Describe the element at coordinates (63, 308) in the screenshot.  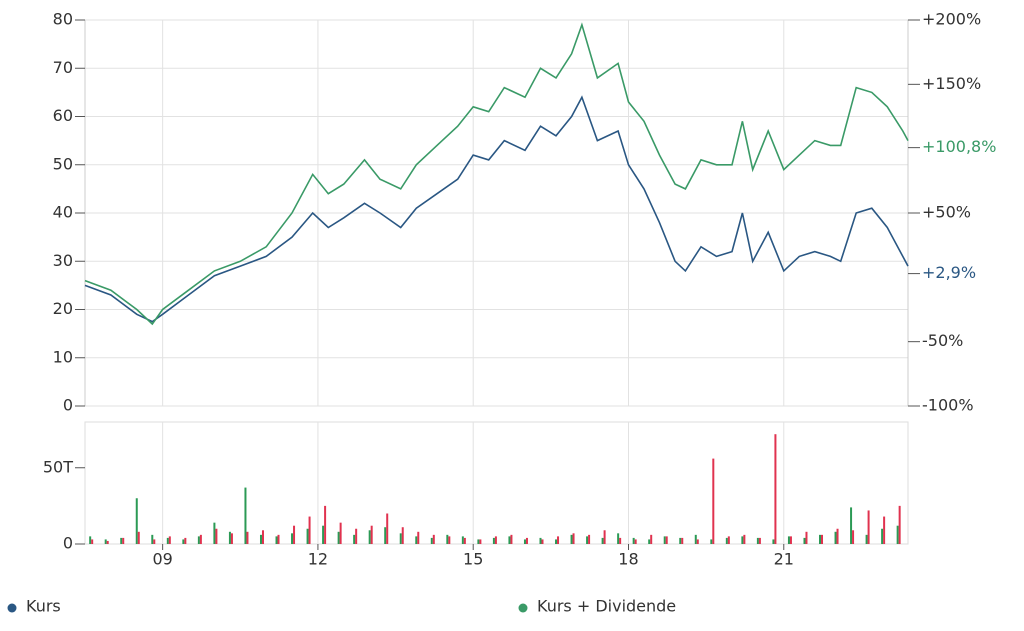
I see `y-tick-label: 20` at that location.